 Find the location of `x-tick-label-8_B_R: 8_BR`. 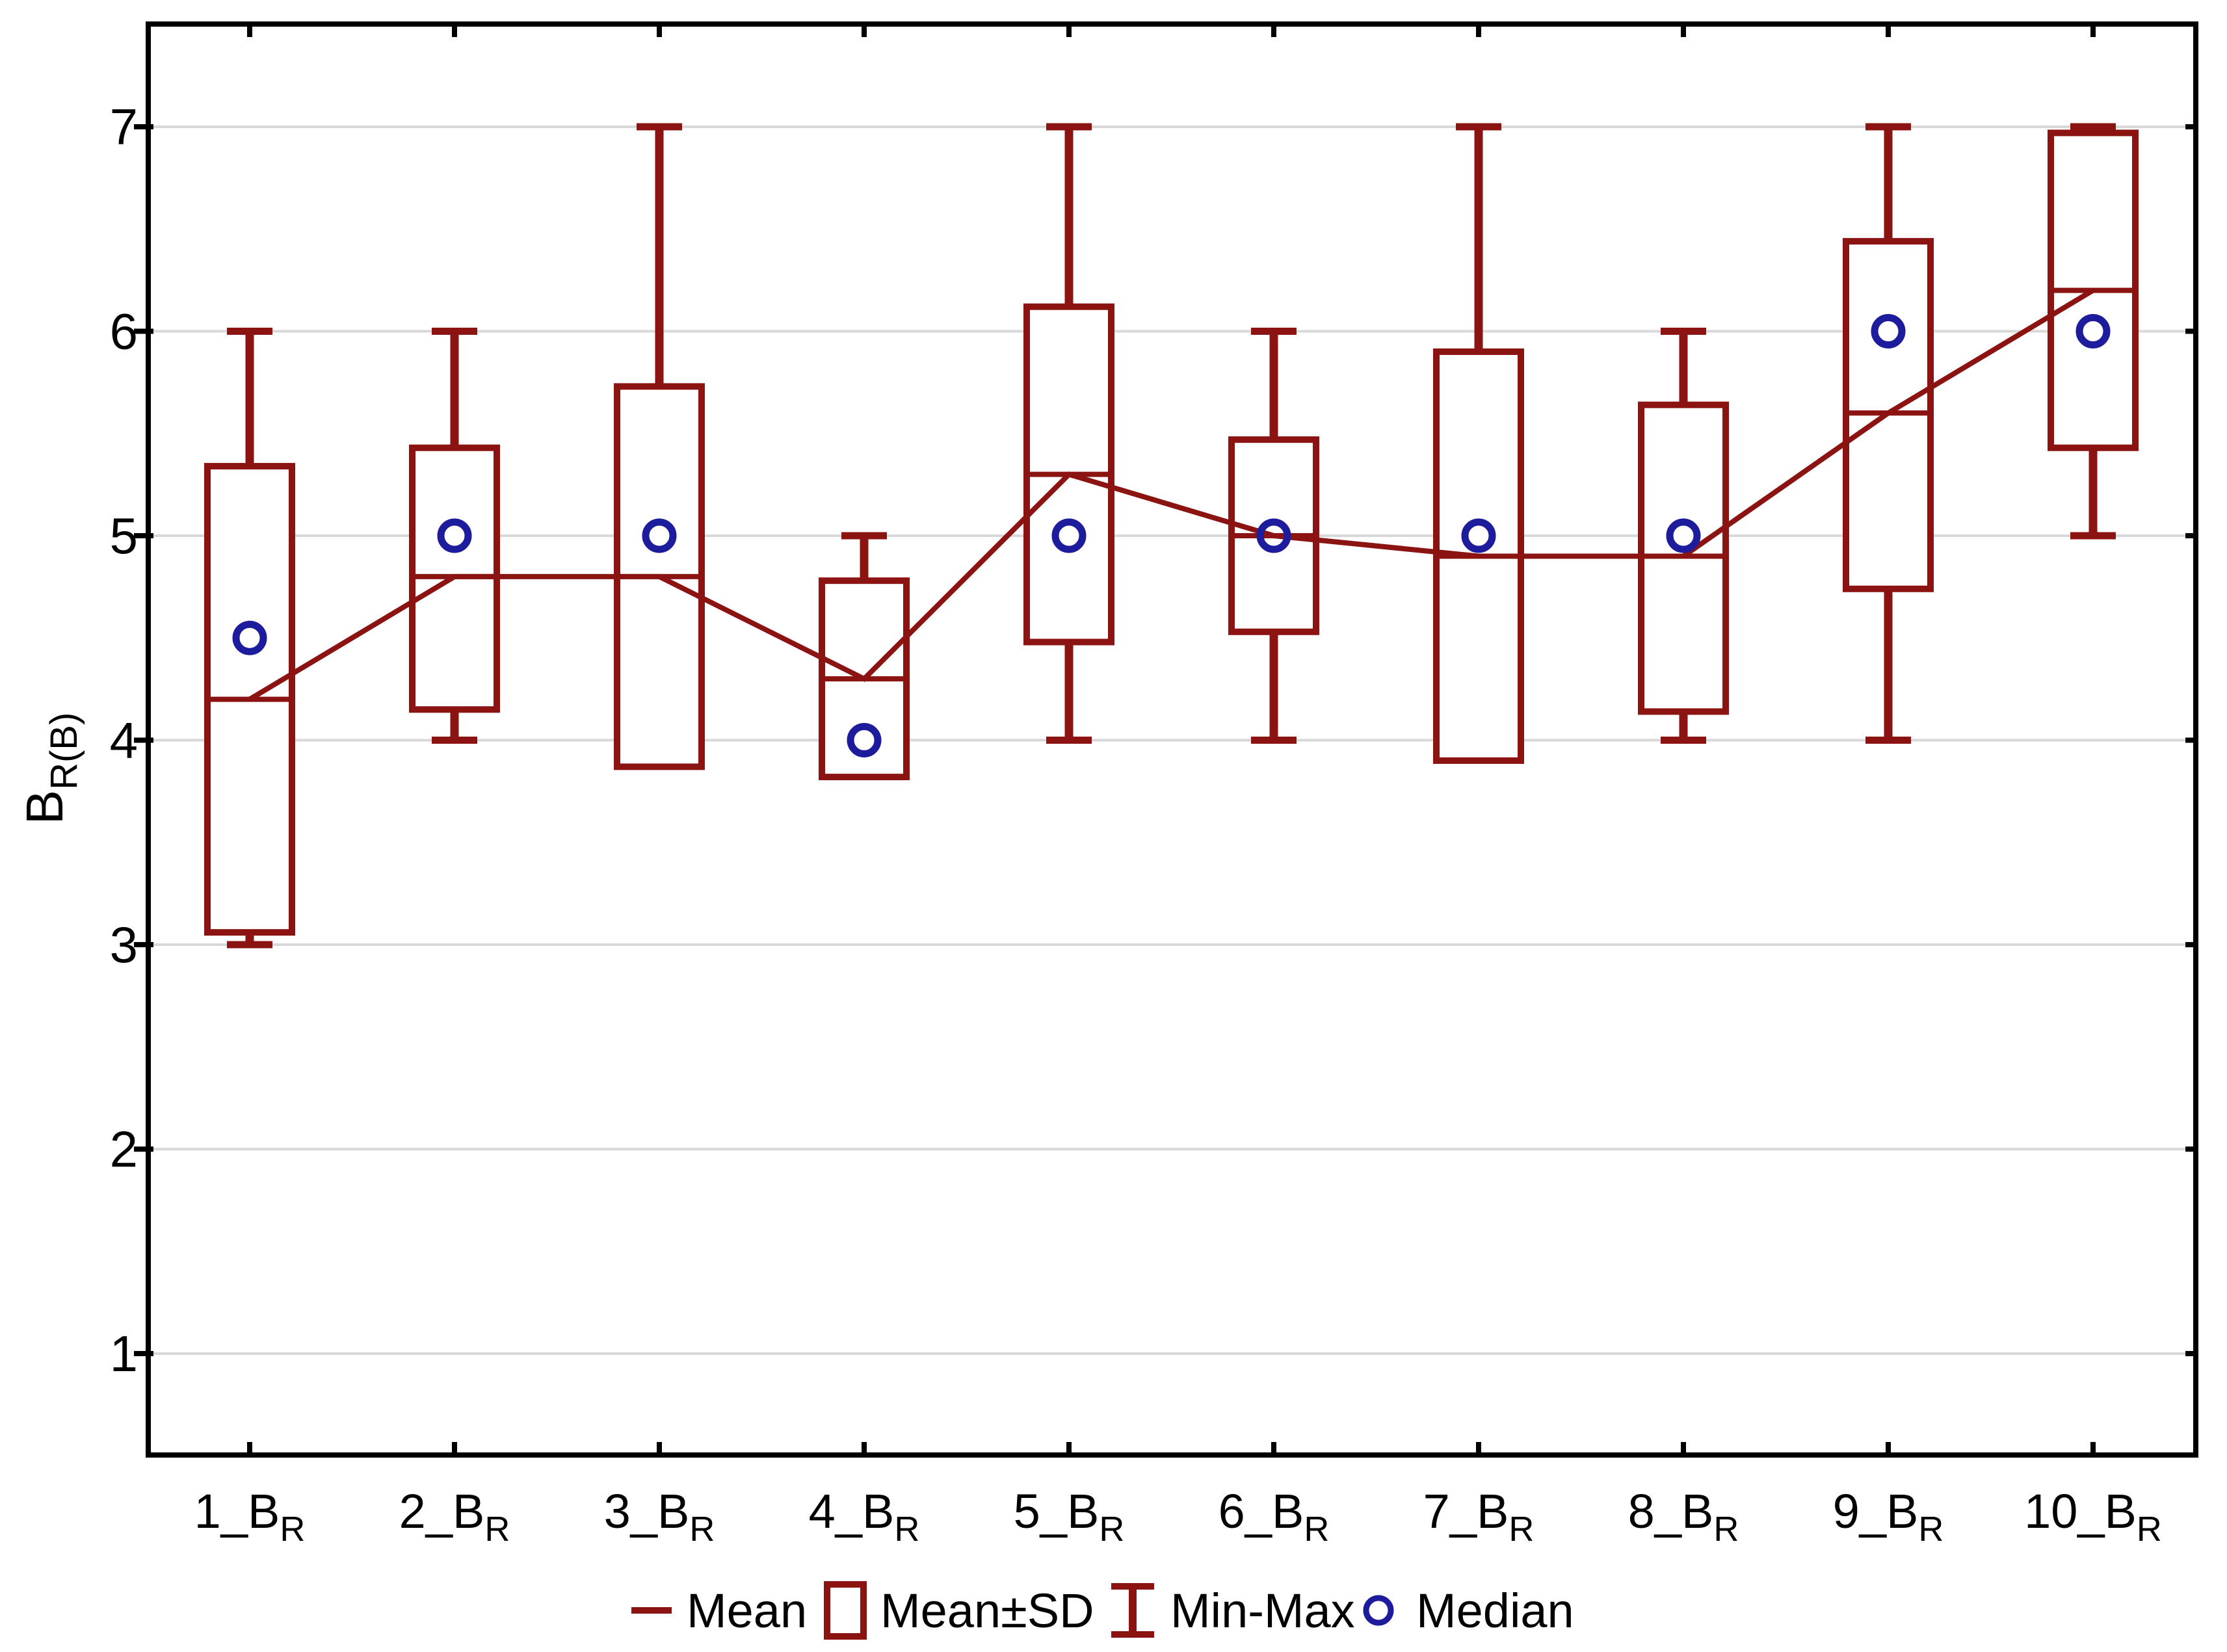

x-tick-label-8_B_R: 8_BR is located at coordinates (1683, 1516).